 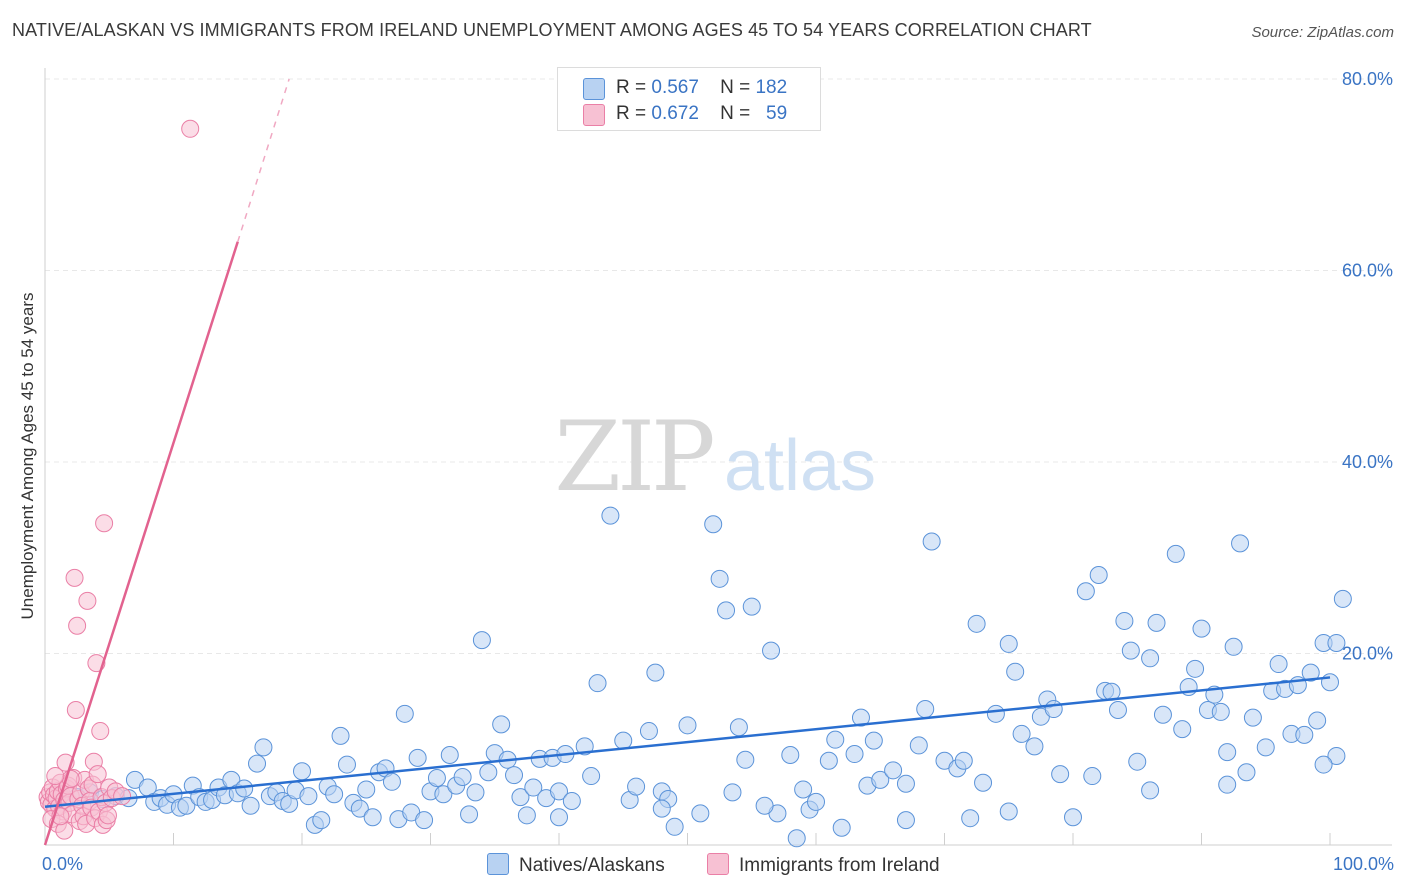 I want to click on trend-line-ireland, so click(x=141, y=543).